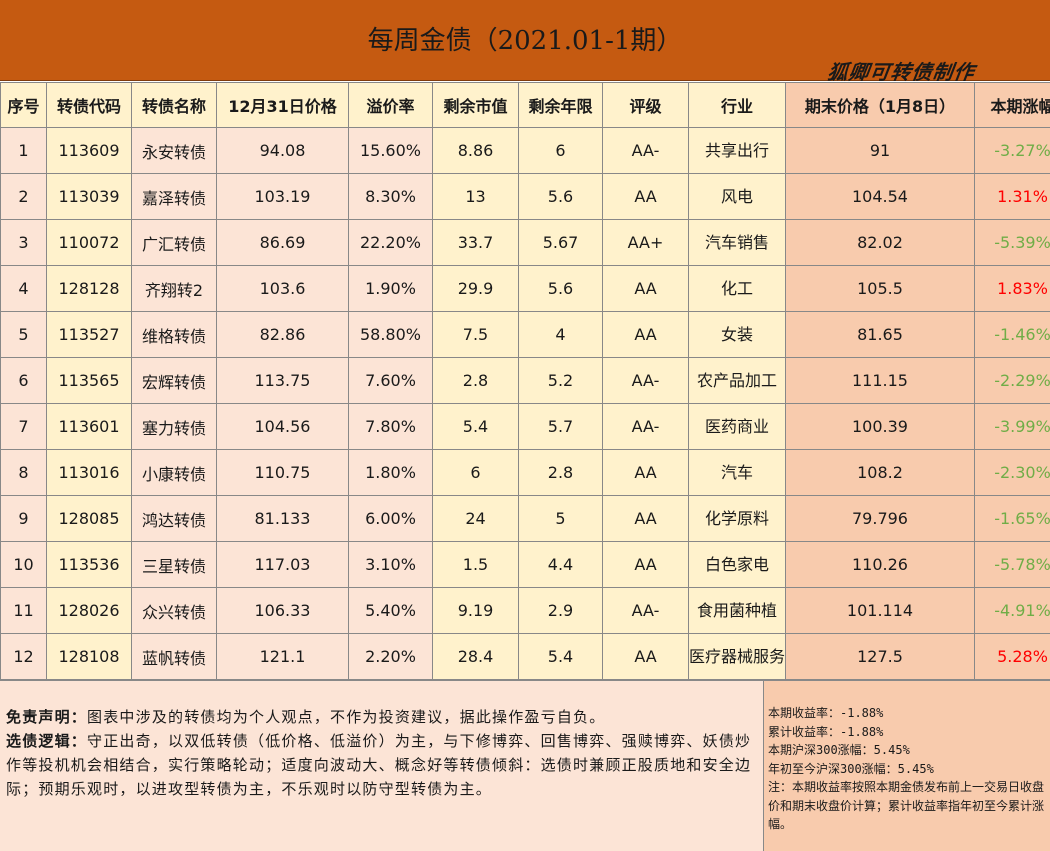 The height and width of the screenshot is (851, 1050). What do you see at coordinates (475, 610) in the screenshot?
I see `cell-remaining-value: 9.19` at bounding box center [475, 610].